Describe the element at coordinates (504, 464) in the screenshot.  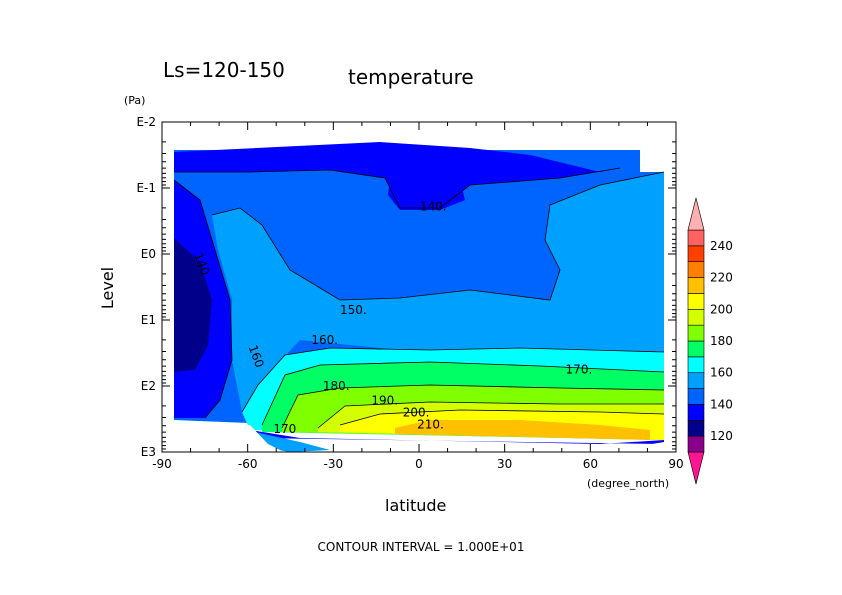
I see `x-tick-label: 30` at that location.